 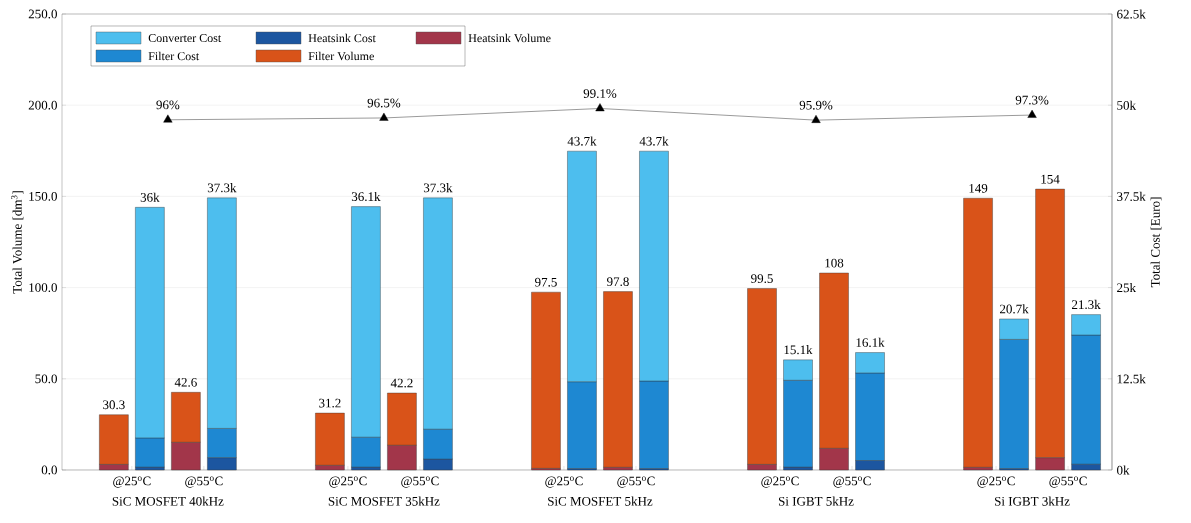 I want to click on y-tick-label: 12.5k, so click(x=1131, y=379).